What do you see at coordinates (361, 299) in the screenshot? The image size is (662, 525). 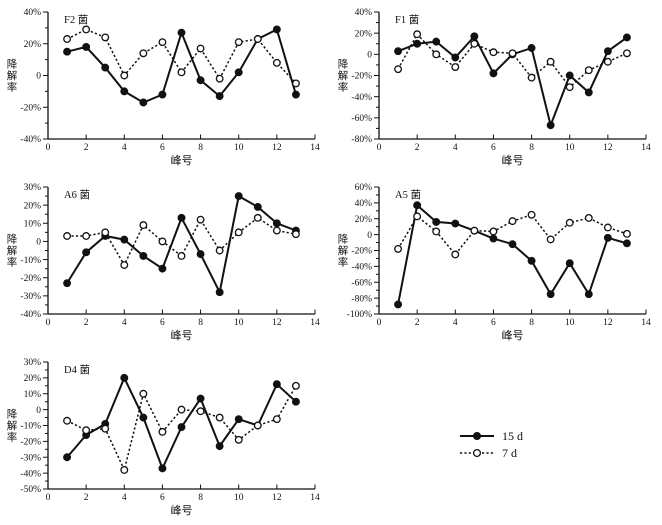 I see `y-tick-label: -80%` at bounding box center [361, 299].